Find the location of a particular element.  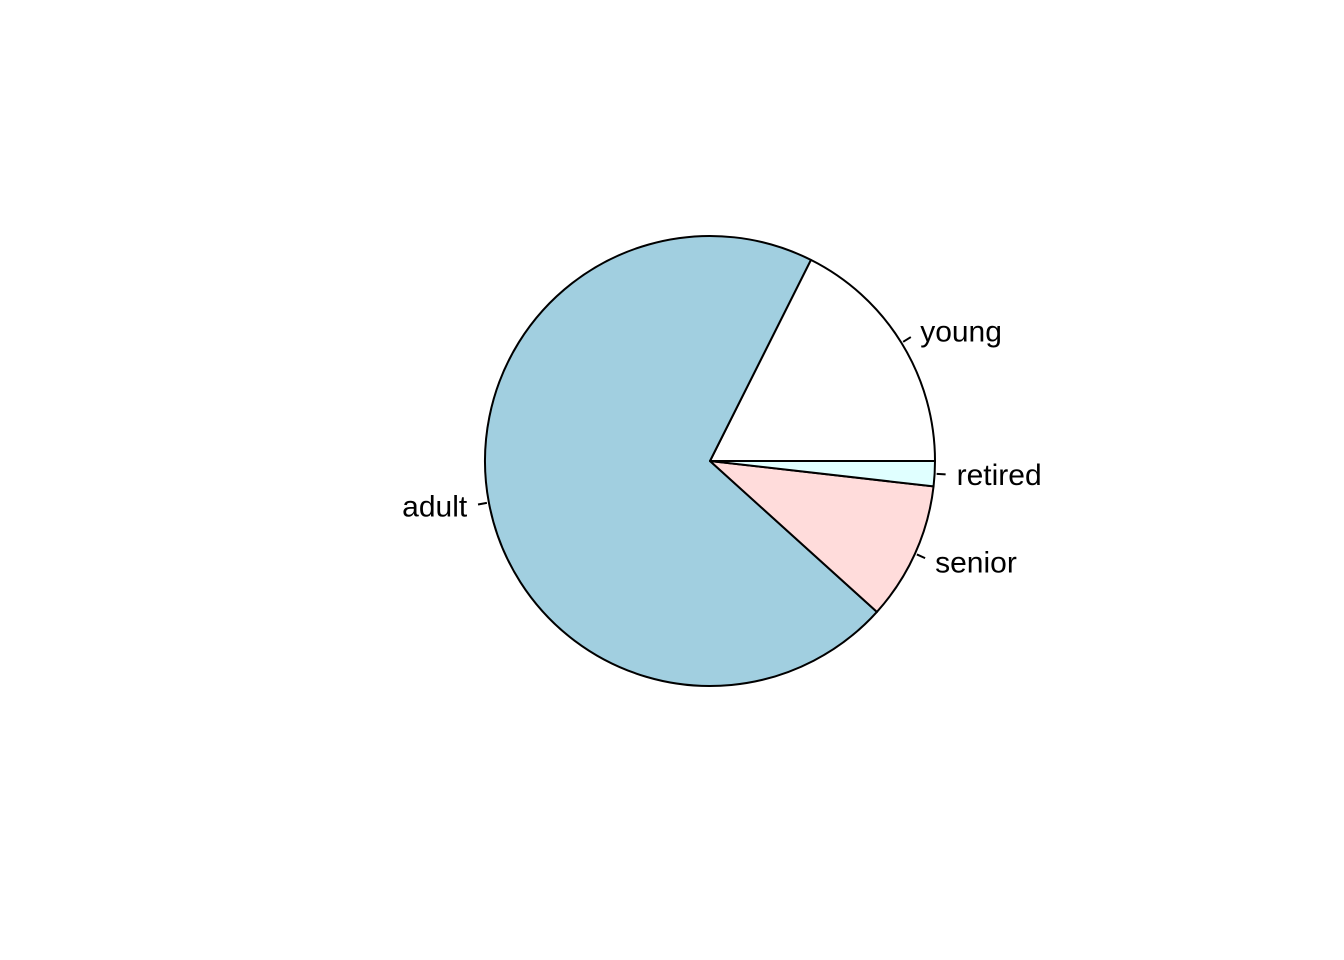

pie-slice-retired is located at coordinates (822, 474).